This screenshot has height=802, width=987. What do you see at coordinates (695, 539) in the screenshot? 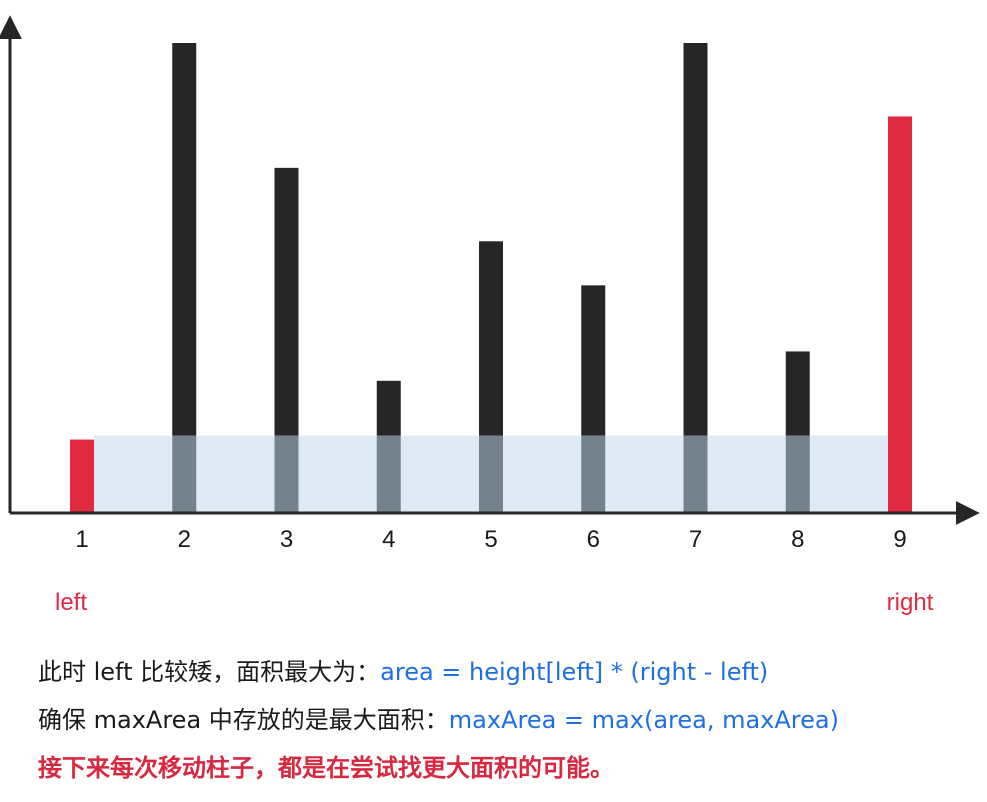
I see `tick-label-7: 7` at bounding box center [695, 539].